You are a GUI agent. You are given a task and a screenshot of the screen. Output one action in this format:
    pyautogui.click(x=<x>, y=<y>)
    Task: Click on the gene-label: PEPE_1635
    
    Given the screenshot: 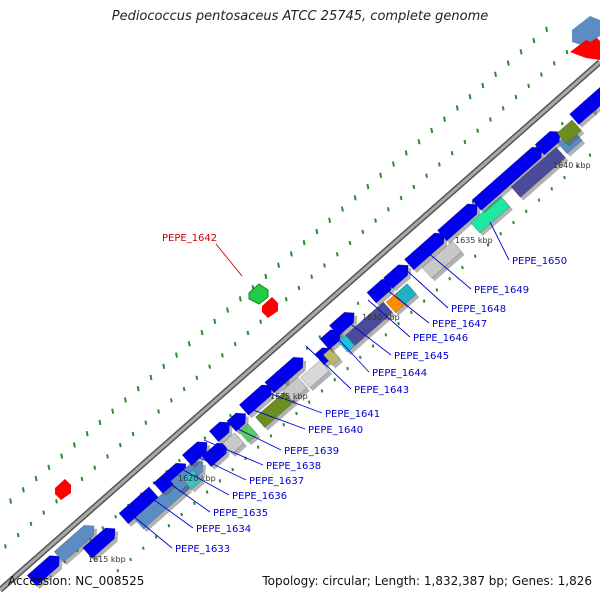 What is the action you would take?
    pyautogui.click(x=240, y=513)
    